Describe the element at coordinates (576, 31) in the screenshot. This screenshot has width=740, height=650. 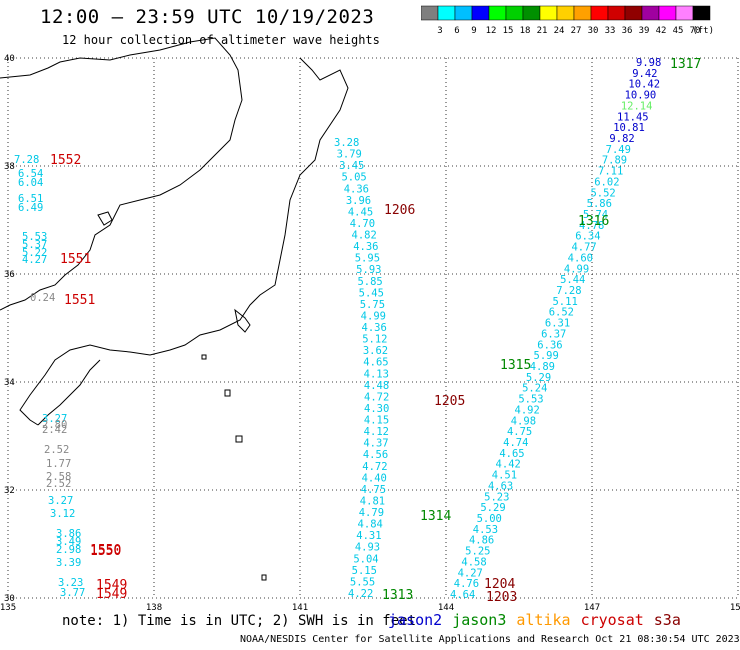
I see `legend-label: 27` at that location.